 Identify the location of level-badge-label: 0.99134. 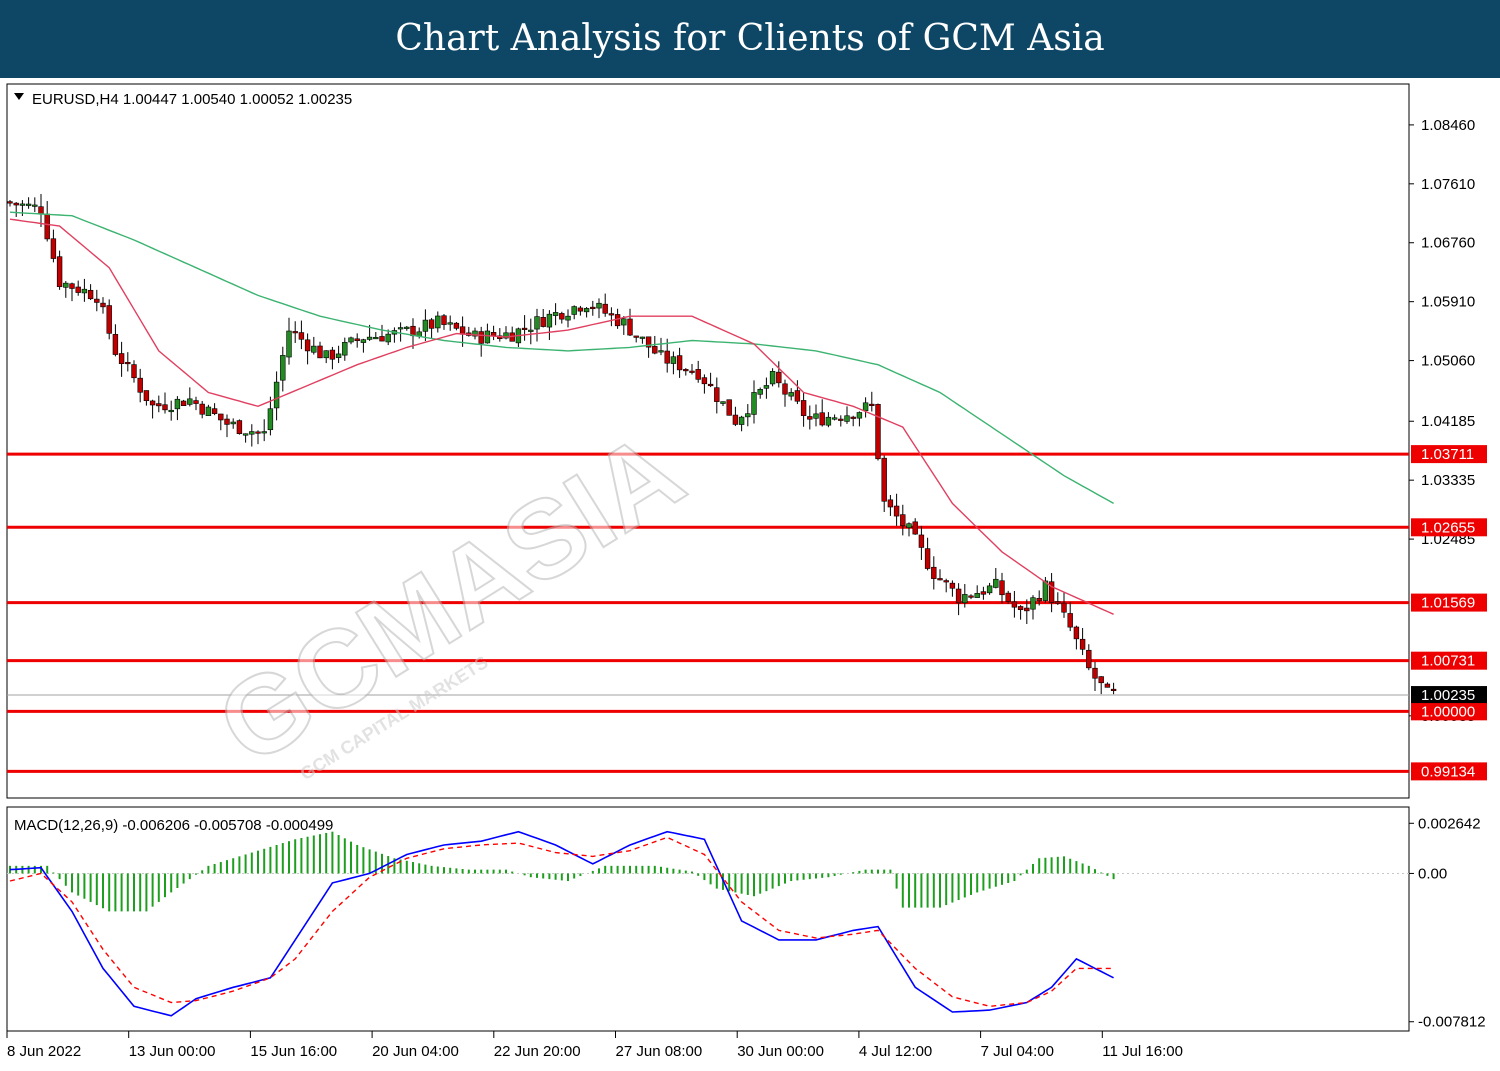
(1448, 771).